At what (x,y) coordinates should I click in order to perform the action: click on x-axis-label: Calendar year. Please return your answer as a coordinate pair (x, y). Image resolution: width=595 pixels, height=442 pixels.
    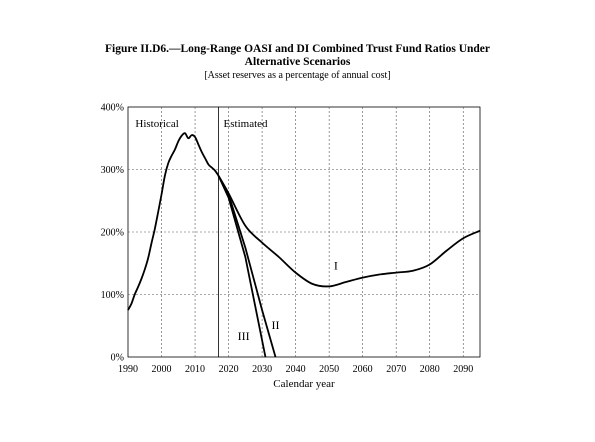
    Looking at the image, I should click on (304, 384).